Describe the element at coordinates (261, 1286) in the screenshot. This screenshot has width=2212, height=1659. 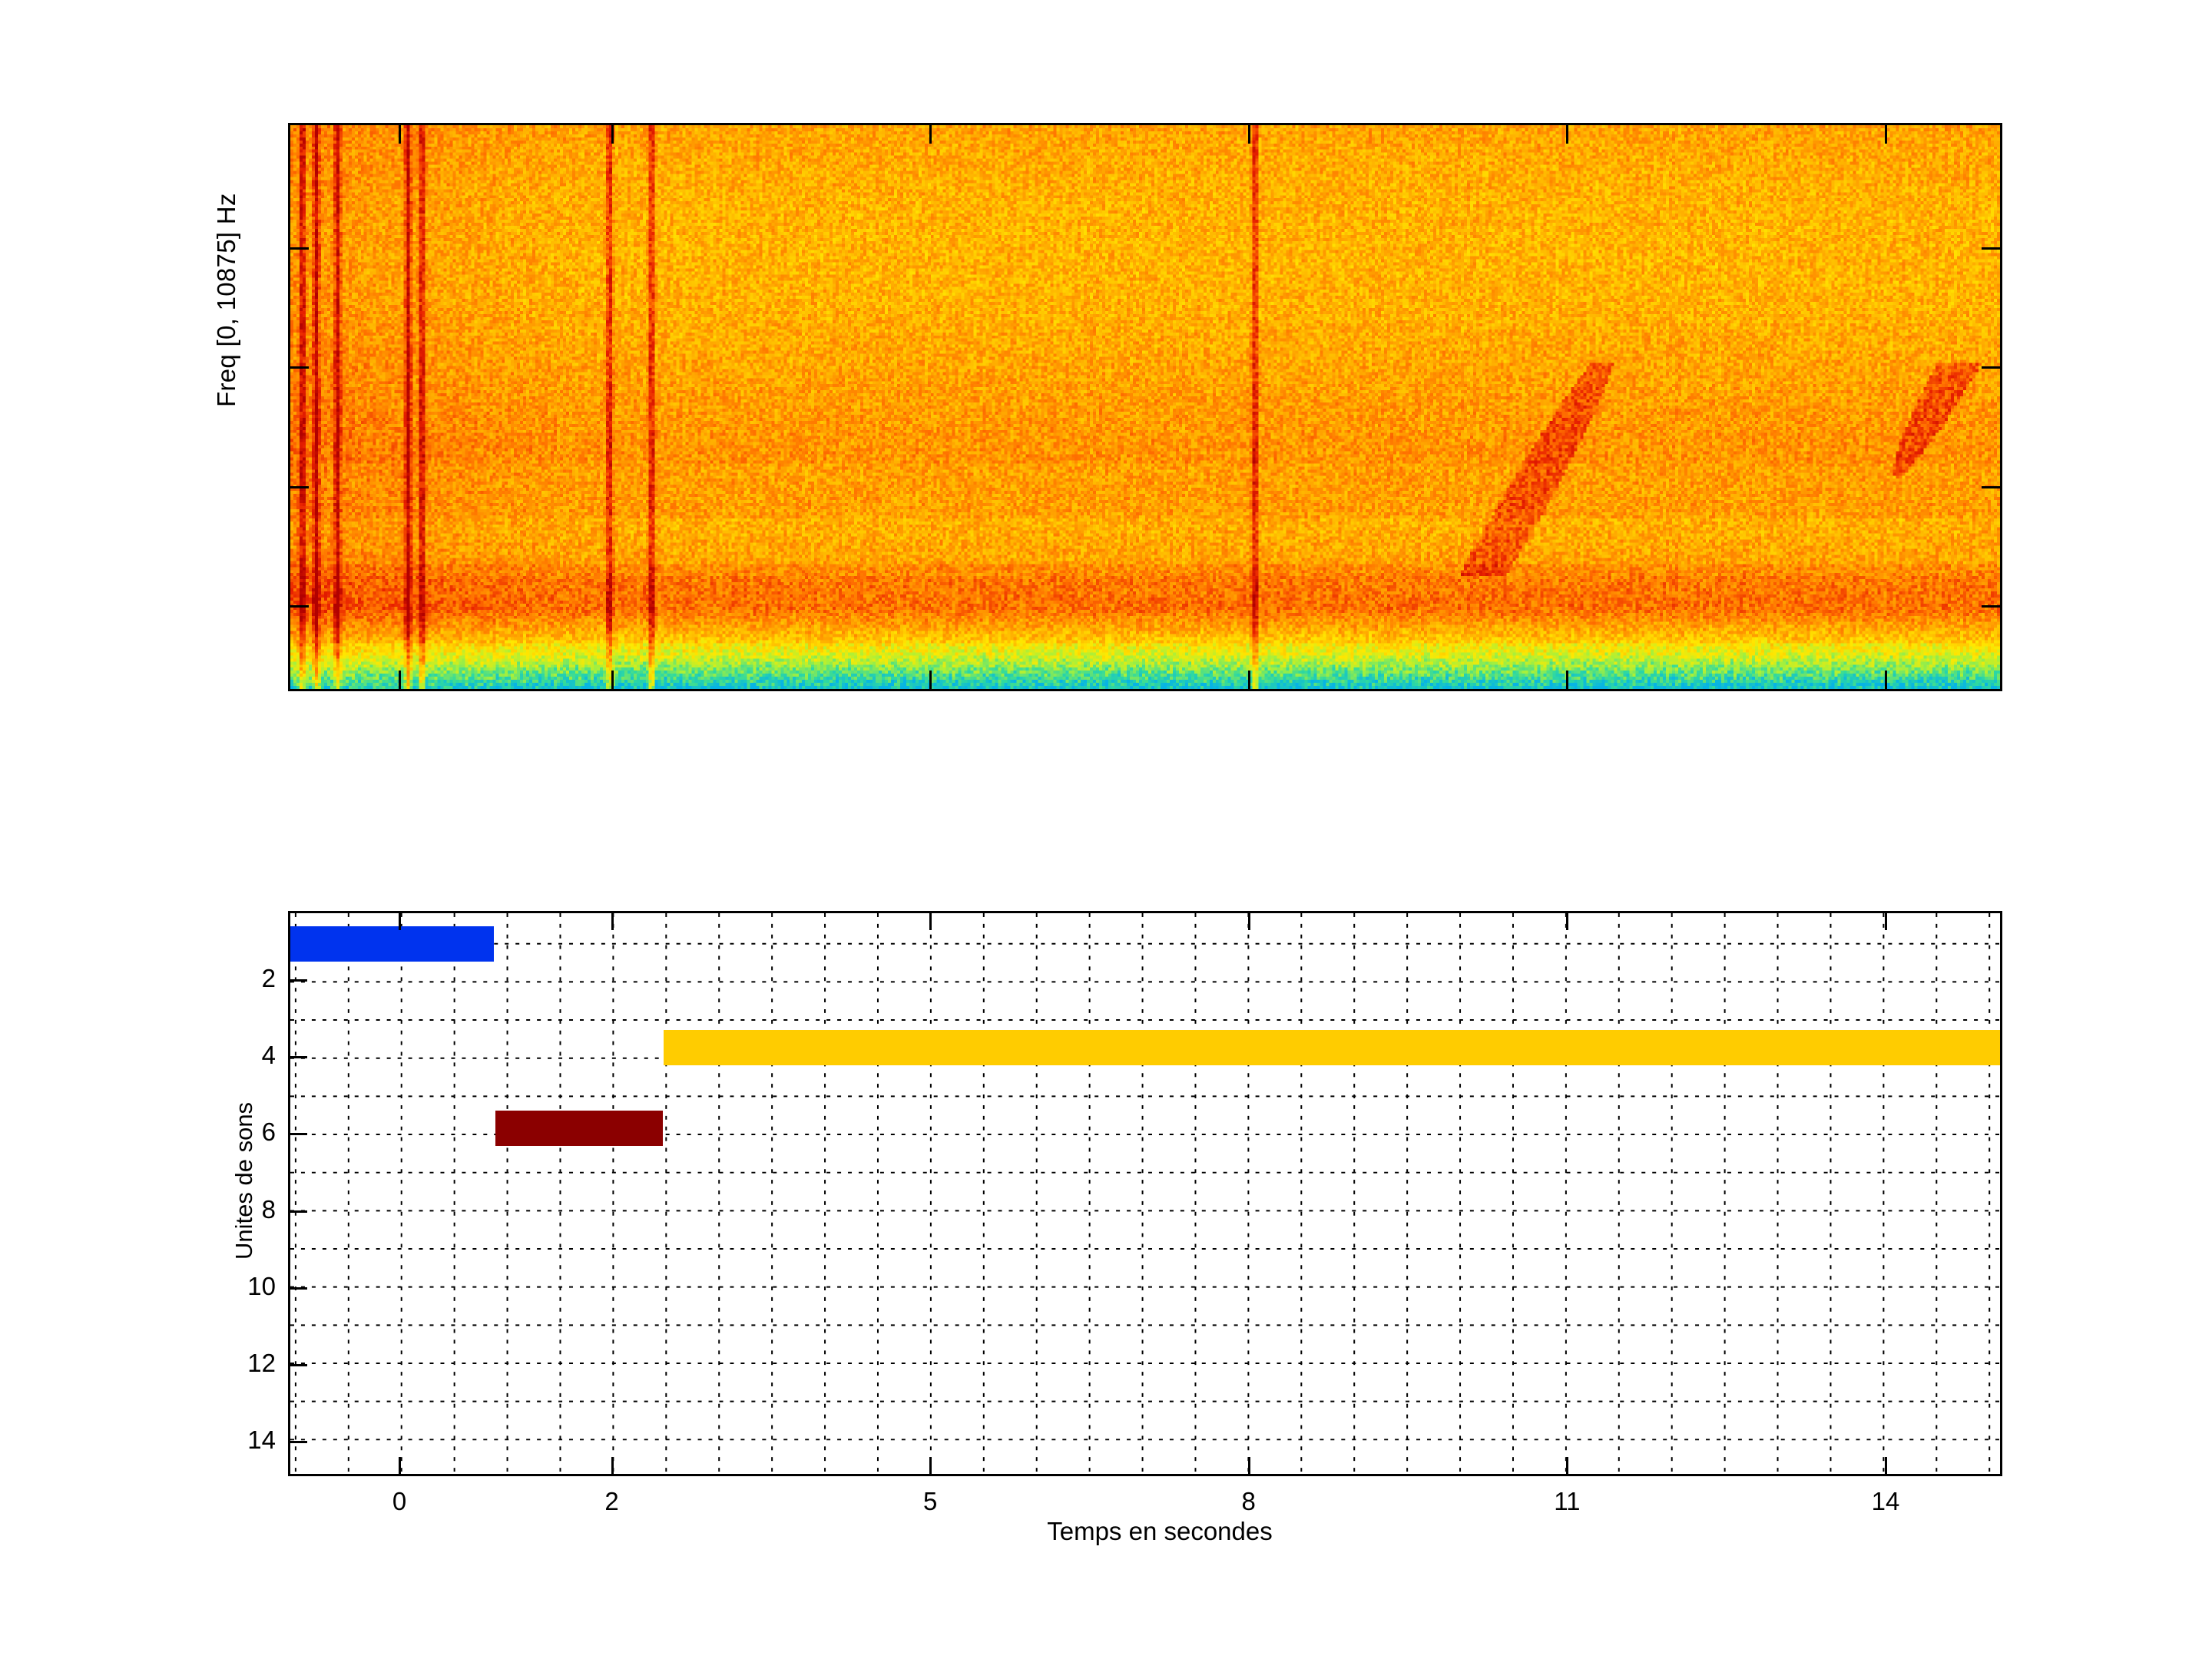
I see `units-y-tick-label: 10` at that location.